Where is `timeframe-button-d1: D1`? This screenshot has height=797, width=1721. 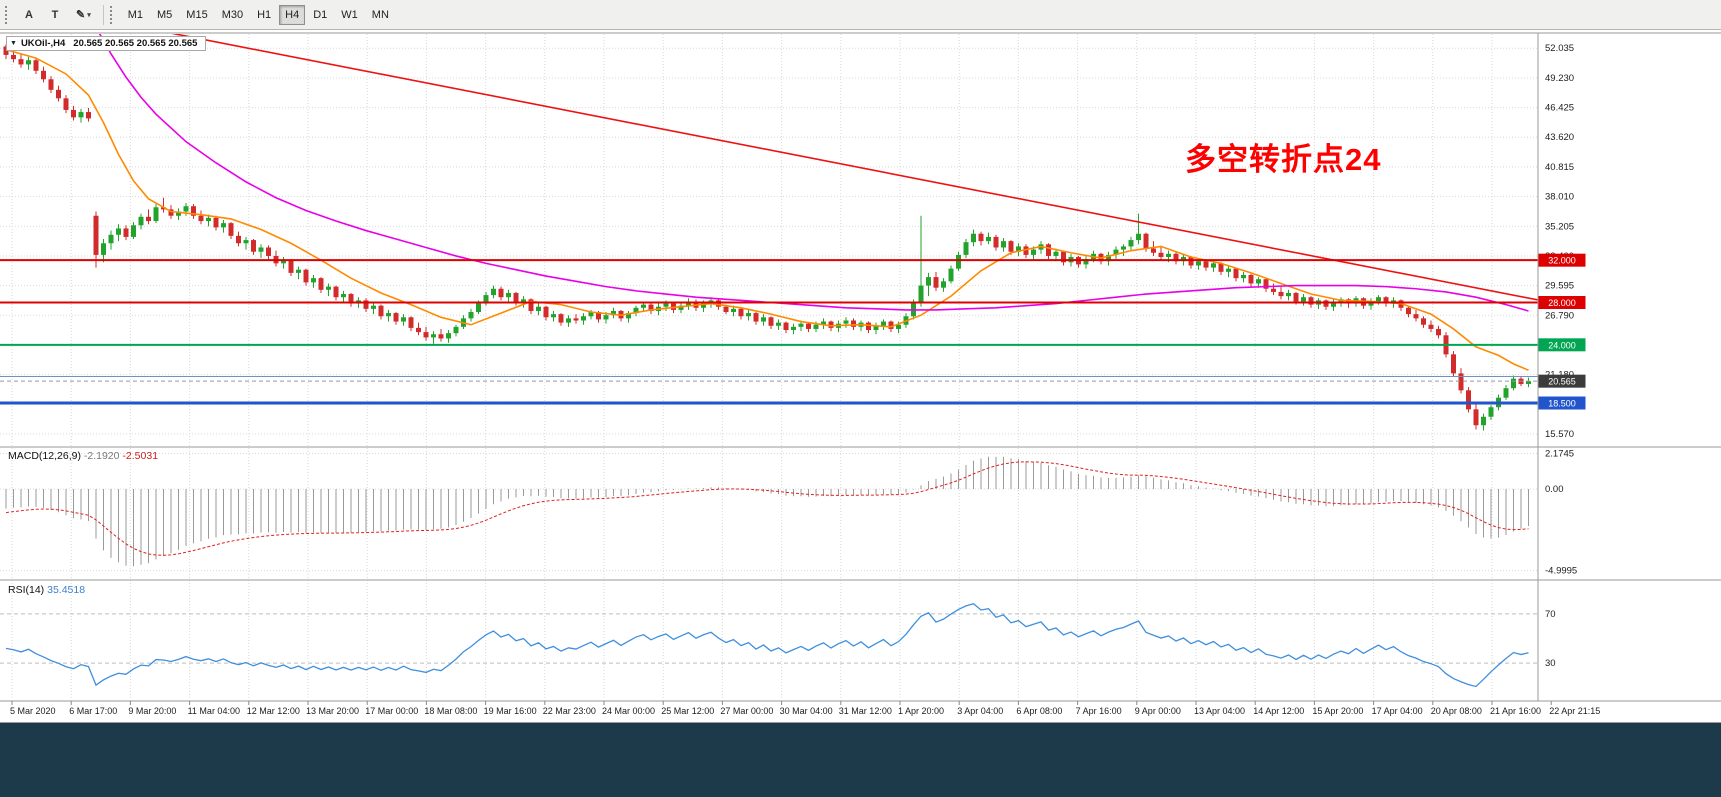 timeframe-button-d1: D1 is located at coordinates (320, 15).